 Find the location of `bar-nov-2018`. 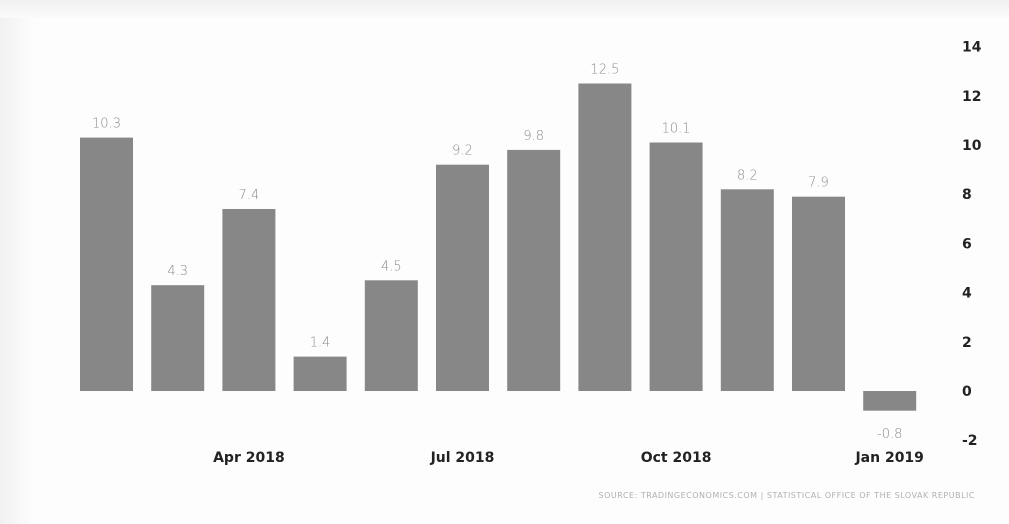

bar-nov-2018 is located at coordinates (747, 290).